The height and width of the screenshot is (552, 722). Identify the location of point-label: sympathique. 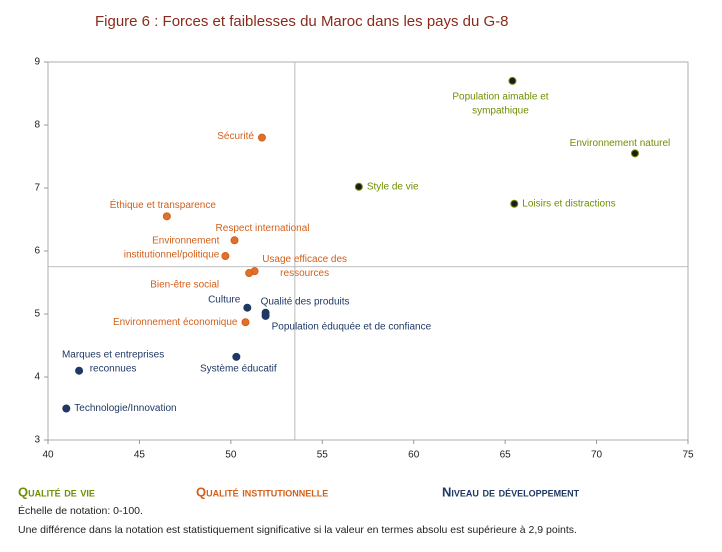
(500, 111).